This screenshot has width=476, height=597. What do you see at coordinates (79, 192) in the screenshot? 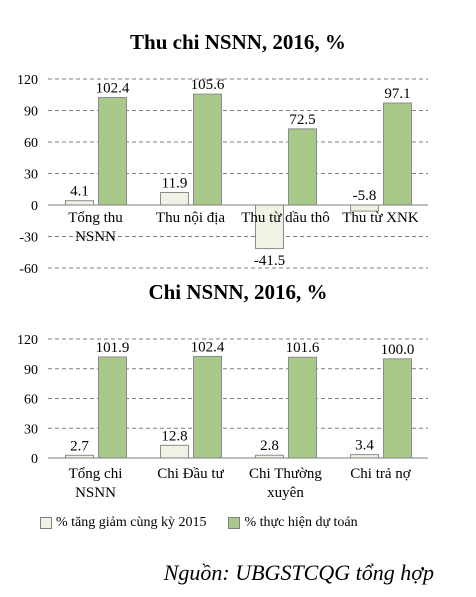
I see `rev-data-label: 4.1` at bounding box center [79, 192].